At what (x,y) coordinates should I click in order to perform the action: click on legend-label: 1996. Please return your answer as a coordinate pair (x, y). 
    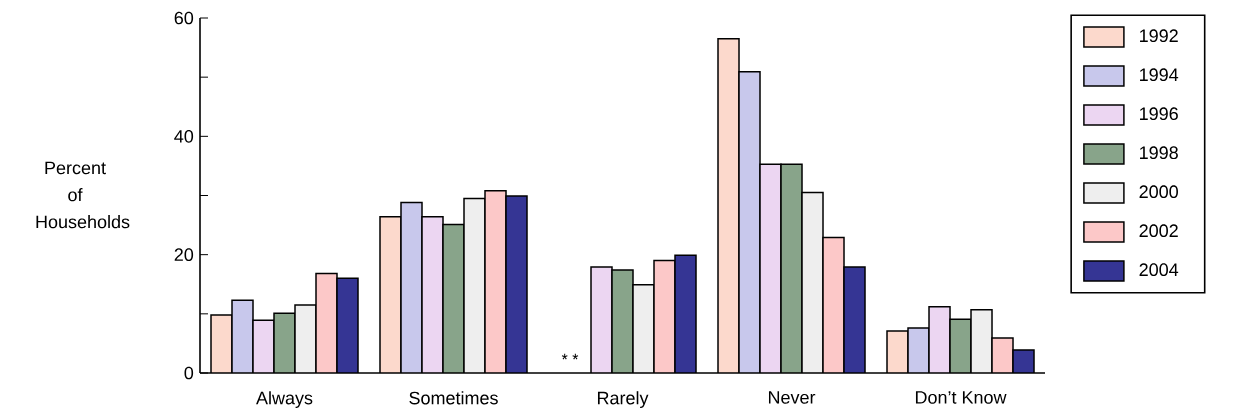
    Looking at the image, I should click on (1159, 114).